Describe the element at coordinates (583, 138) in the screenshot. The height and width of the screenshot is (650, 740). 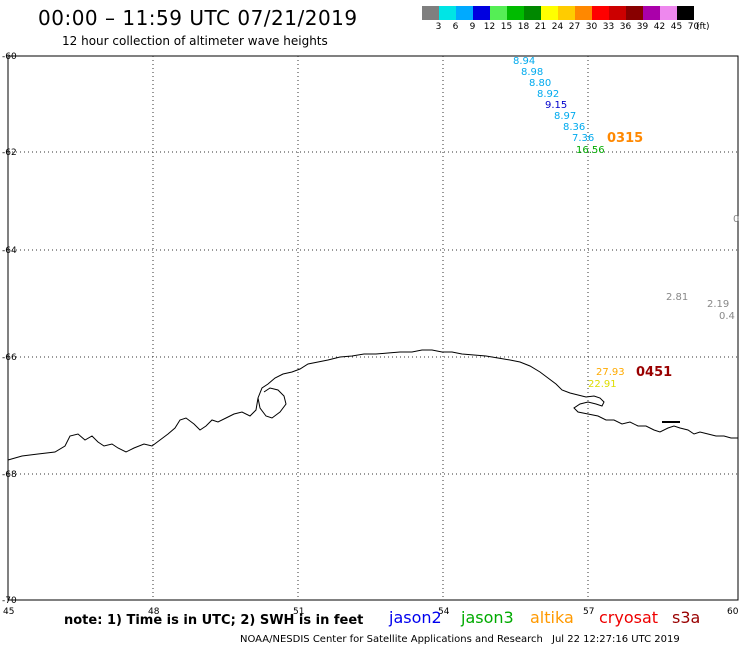
I see `wave-height-value: 7.36` at that location.